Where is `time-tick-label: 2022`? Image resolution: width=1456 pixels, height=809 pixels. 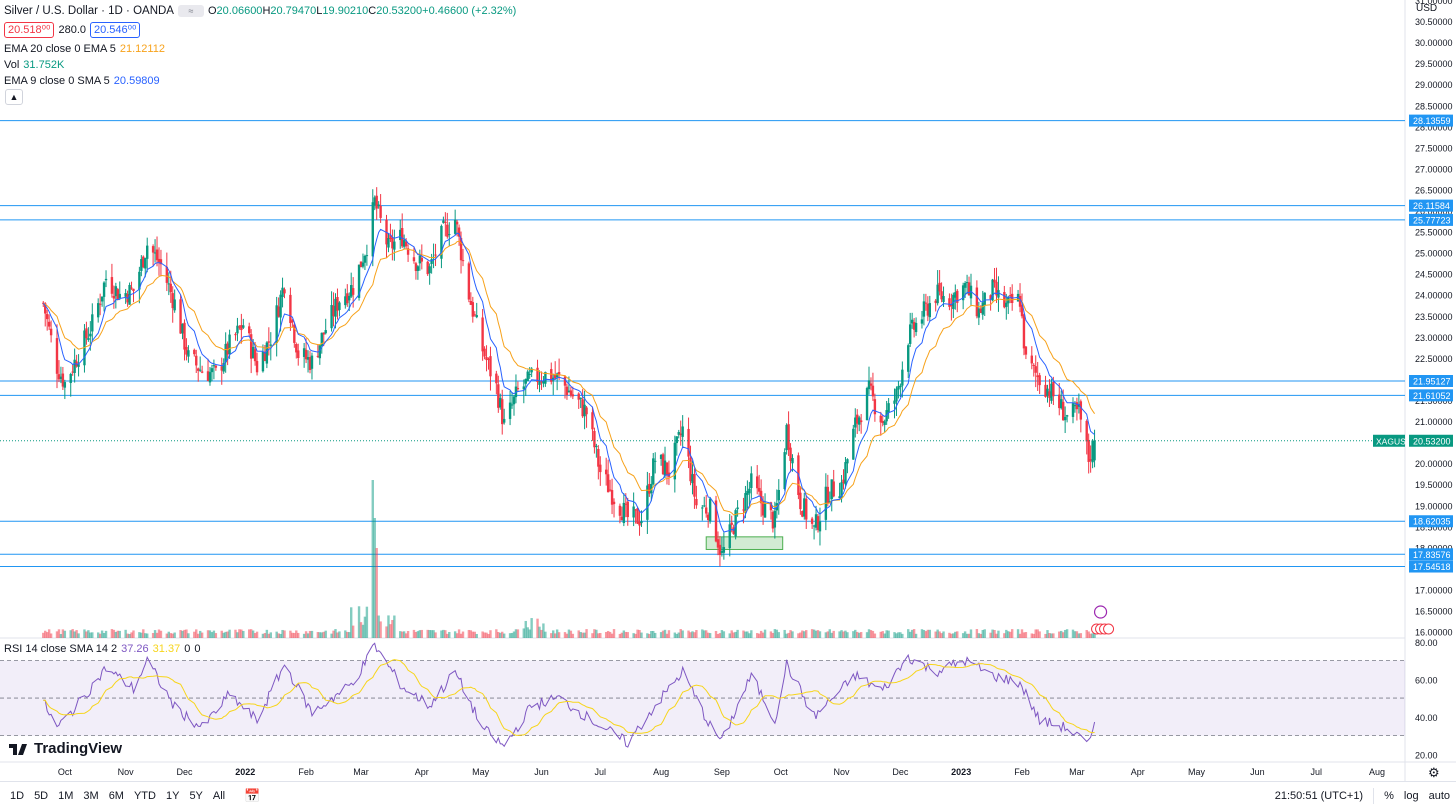
time-tick-label: 2022 is located at coordinates (245, 772).